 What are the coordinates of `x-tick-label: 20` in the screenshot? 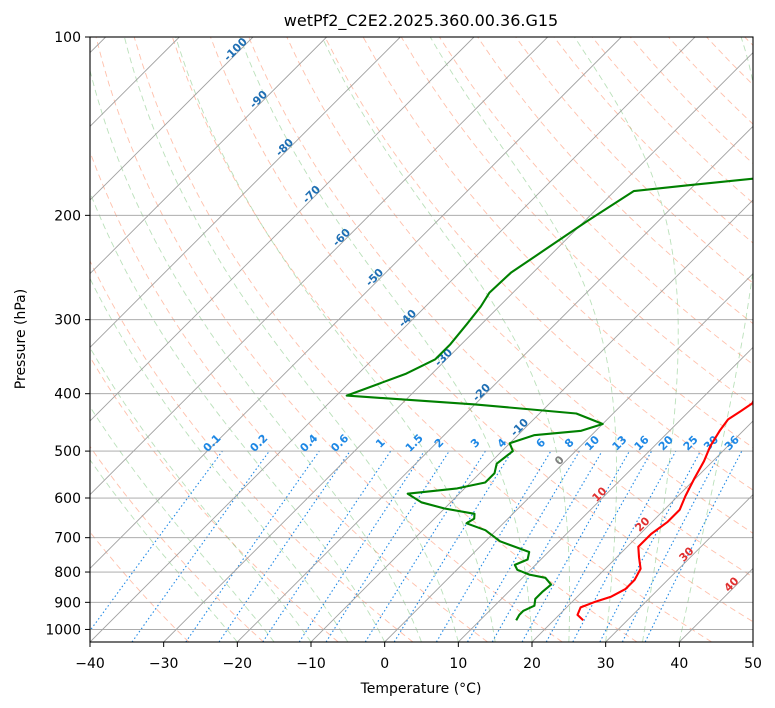 It's located at (532, 664).